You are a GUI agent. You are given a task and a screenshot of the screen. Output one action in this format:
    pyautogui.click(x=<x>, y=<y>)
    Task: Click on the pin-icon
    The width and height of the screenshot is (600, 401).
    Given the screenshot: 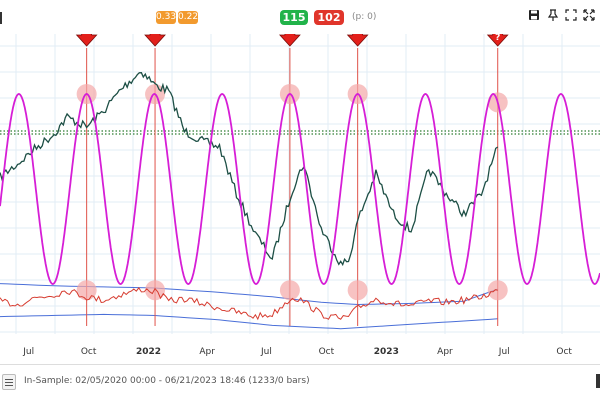 What is the action you would take?
    pyautogui.click(x=553, y=17)
    